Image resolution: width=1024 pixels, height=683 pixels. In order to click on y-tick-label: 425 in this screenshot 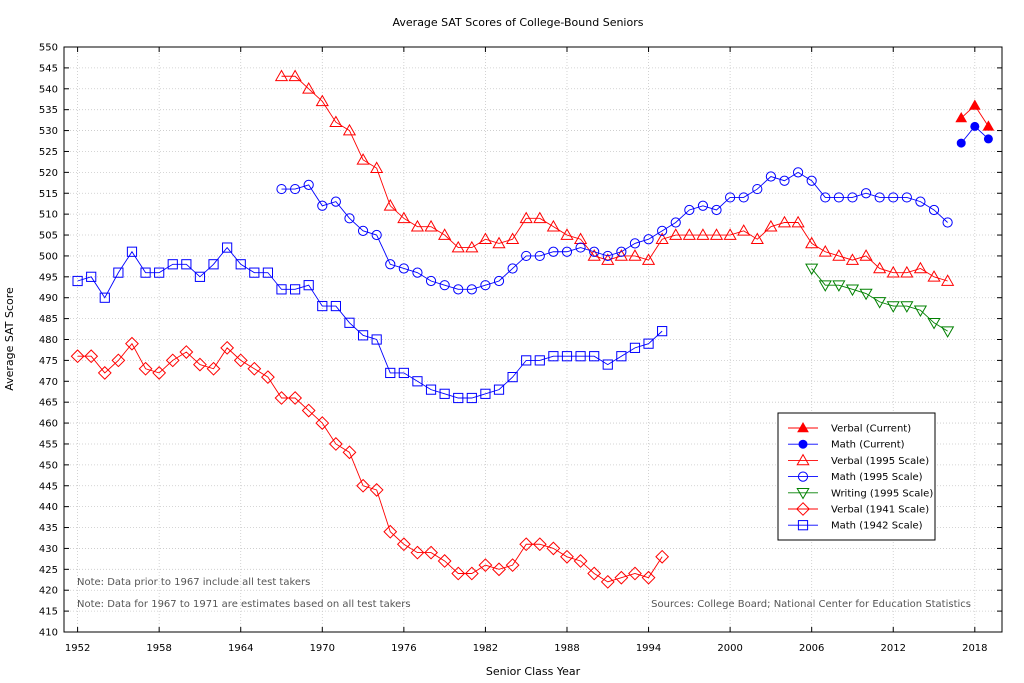, I will do `click(48, 570)`.